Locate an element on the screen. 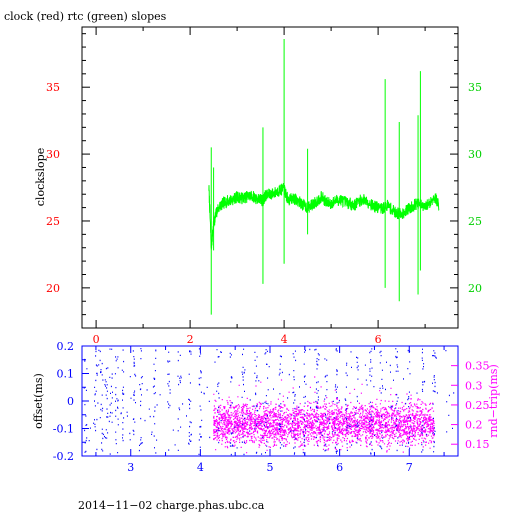 The width and height of the screenshot is (512, 512). bottom-x-tick-label: 7 is located at coordinates (409, 467).